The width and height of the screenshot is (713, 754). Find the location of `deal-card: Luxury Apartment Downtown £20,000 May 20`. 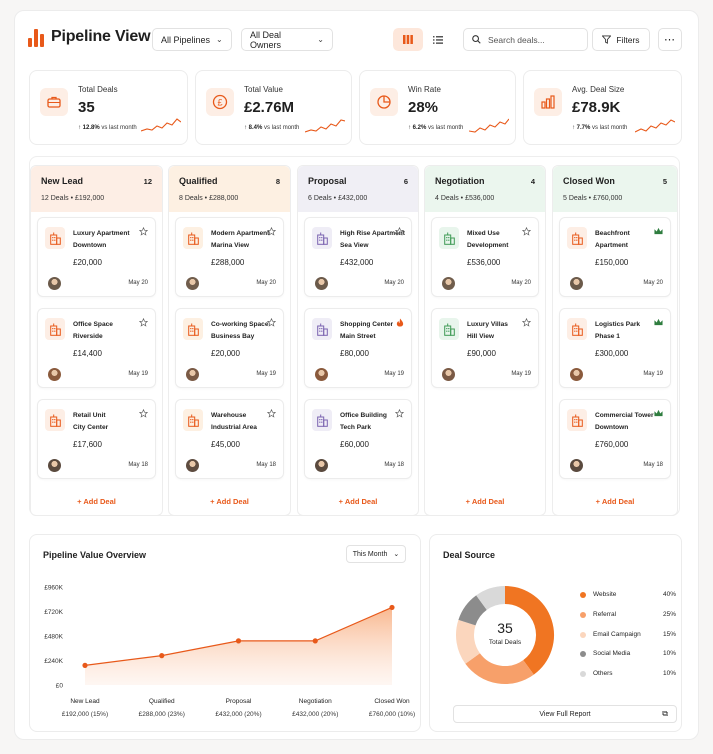

deal-card: Luxury Apartment Downtown £20,000 May 20 is located at coordinates (96, 257).